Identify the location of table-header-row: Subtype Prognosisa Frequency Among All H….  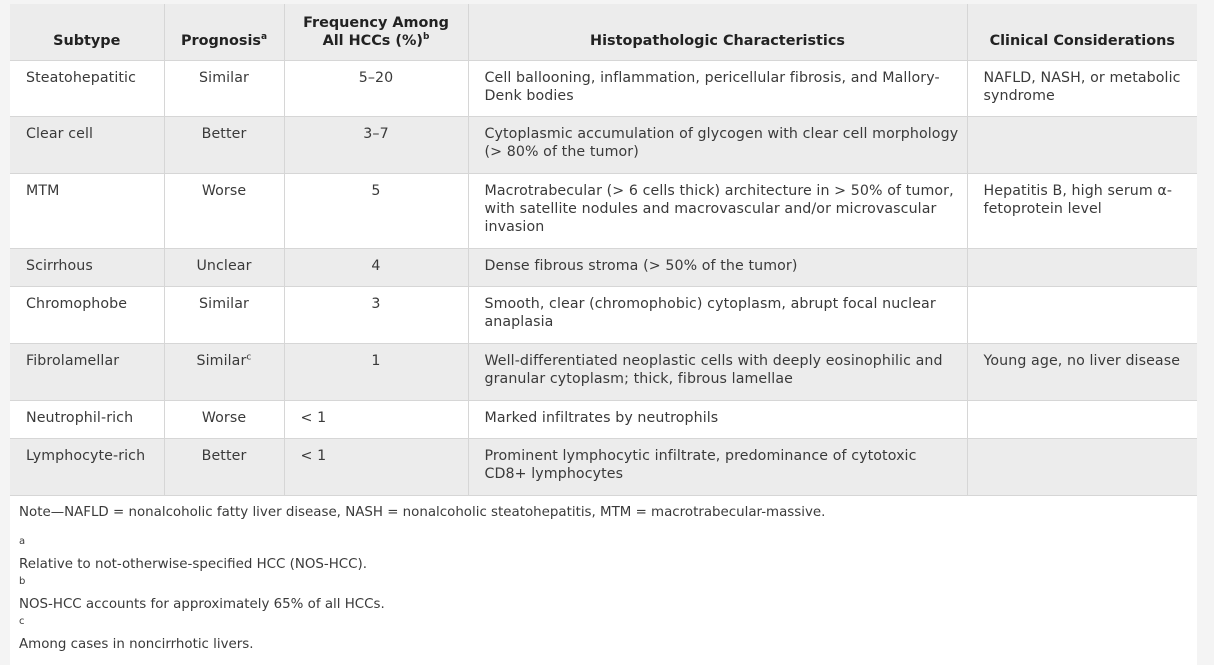
(603, 32).